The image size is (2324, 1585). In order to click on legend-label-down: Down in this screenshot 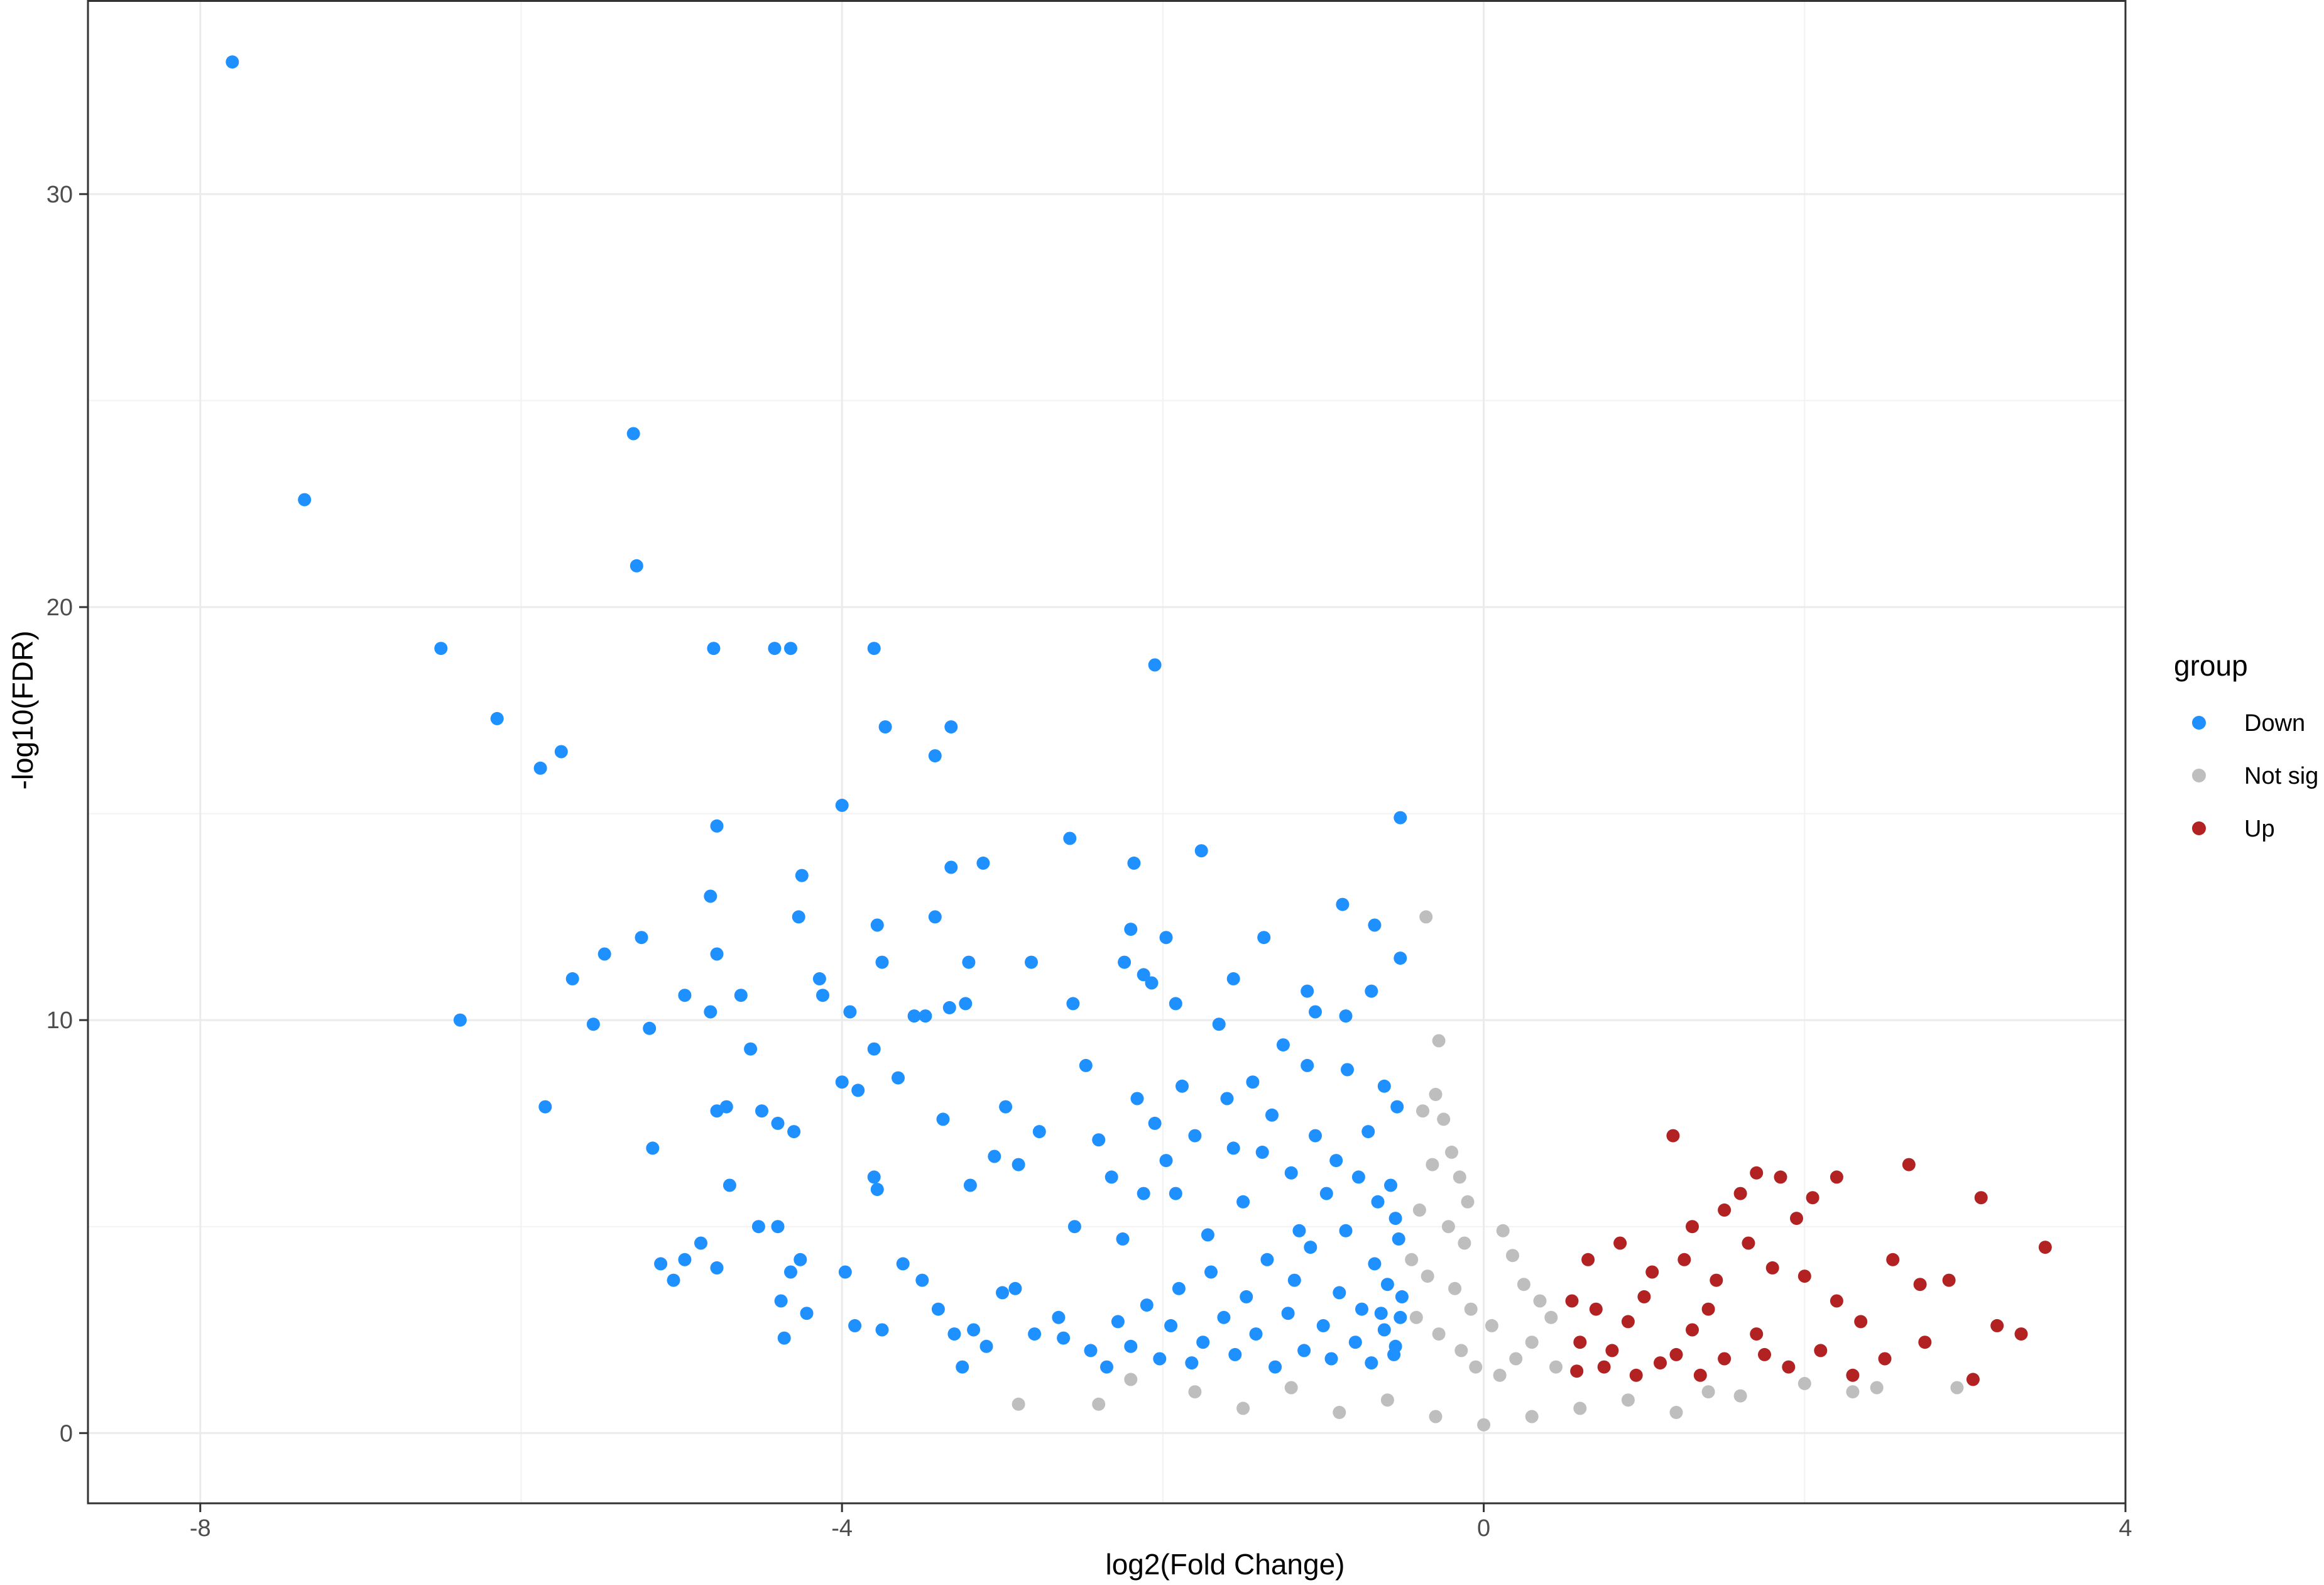, I will do `click(2274, 723)`.